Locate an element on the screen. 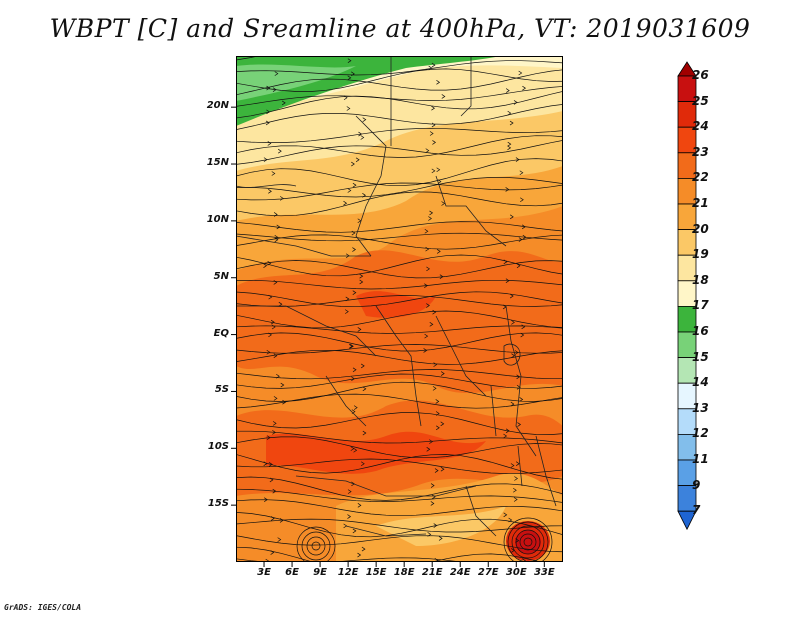  lon-tick-label: 9E is located at coordinates (320, 572).